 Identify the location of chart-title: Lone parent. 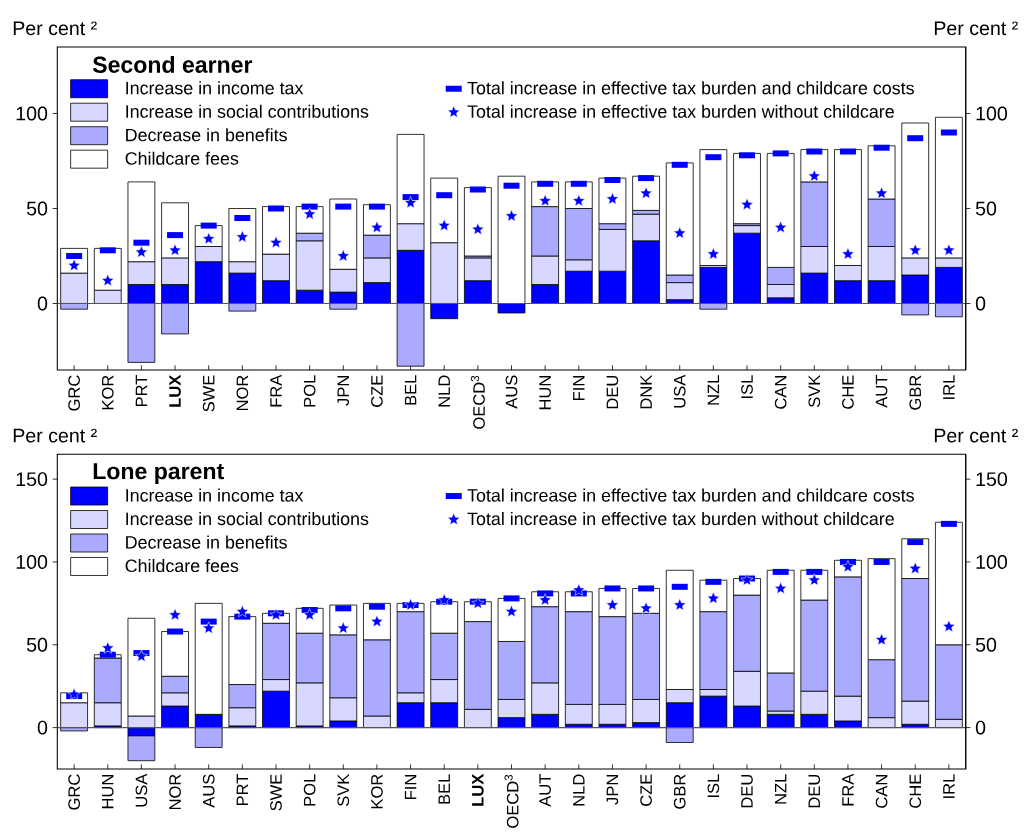
(158, 473).